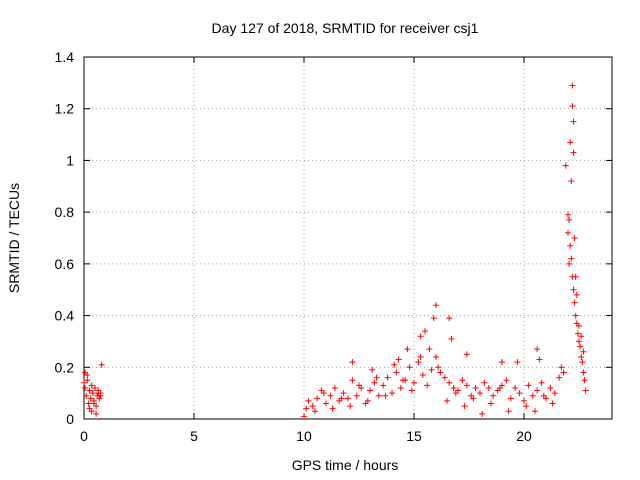  I want to click on y-axis-label: SRMTID / TECUs, so click(14, 238).